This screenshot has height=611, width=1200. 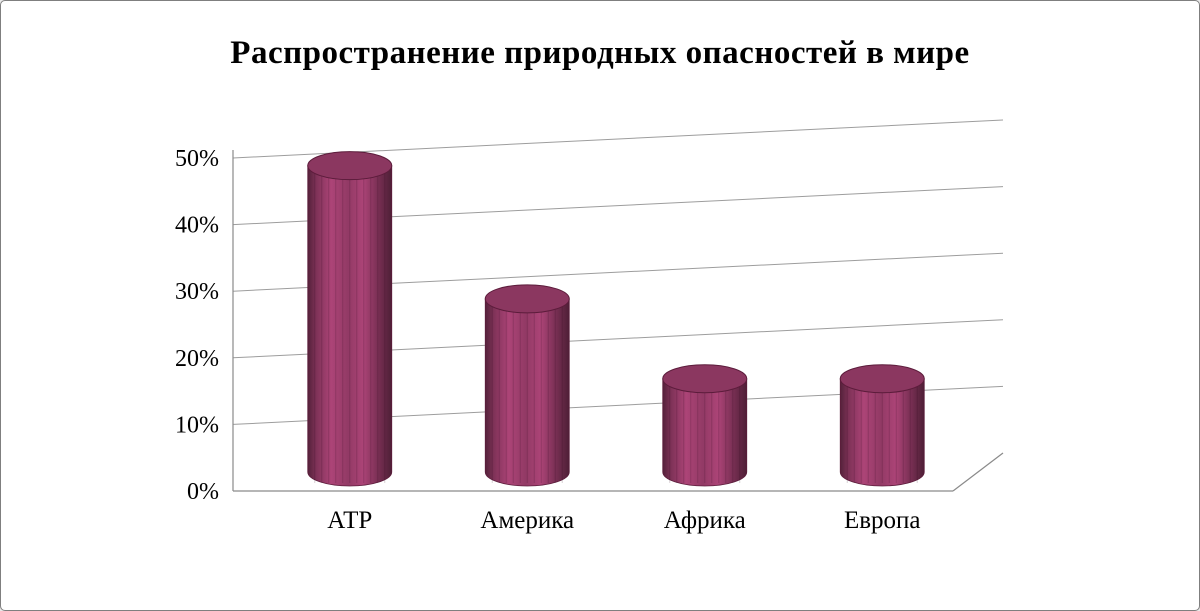 I want to click on y-axis-label: 30%, so click(x=197, y=292).